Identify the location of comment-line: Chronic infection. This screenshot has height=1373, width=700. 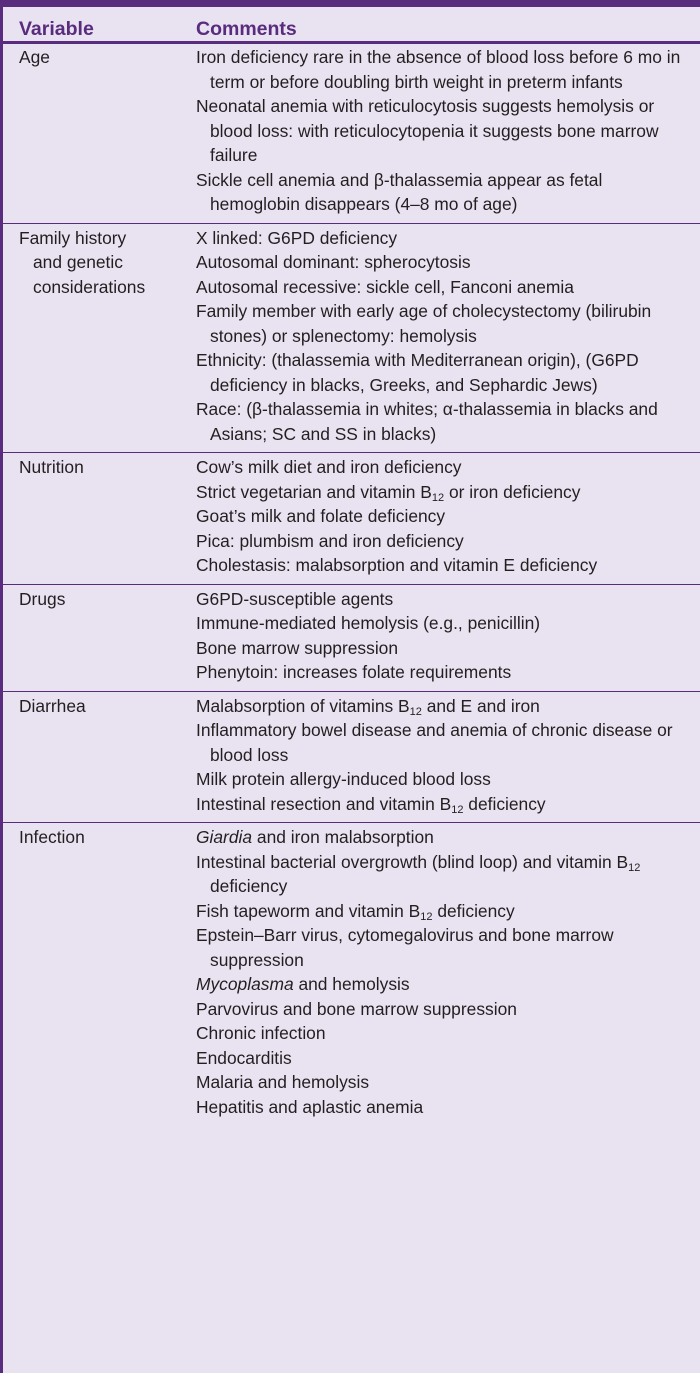
(445, 1033).